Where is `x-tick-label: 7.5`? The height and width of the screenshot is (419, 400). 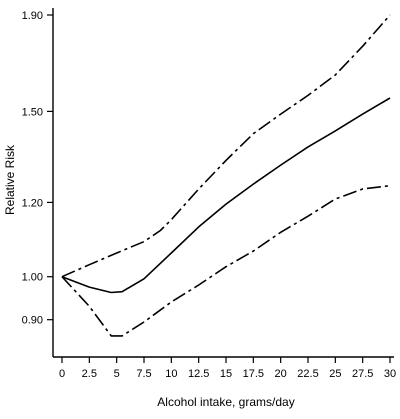 x-tick-label: 7.5 is located at coordinates (143, 374).